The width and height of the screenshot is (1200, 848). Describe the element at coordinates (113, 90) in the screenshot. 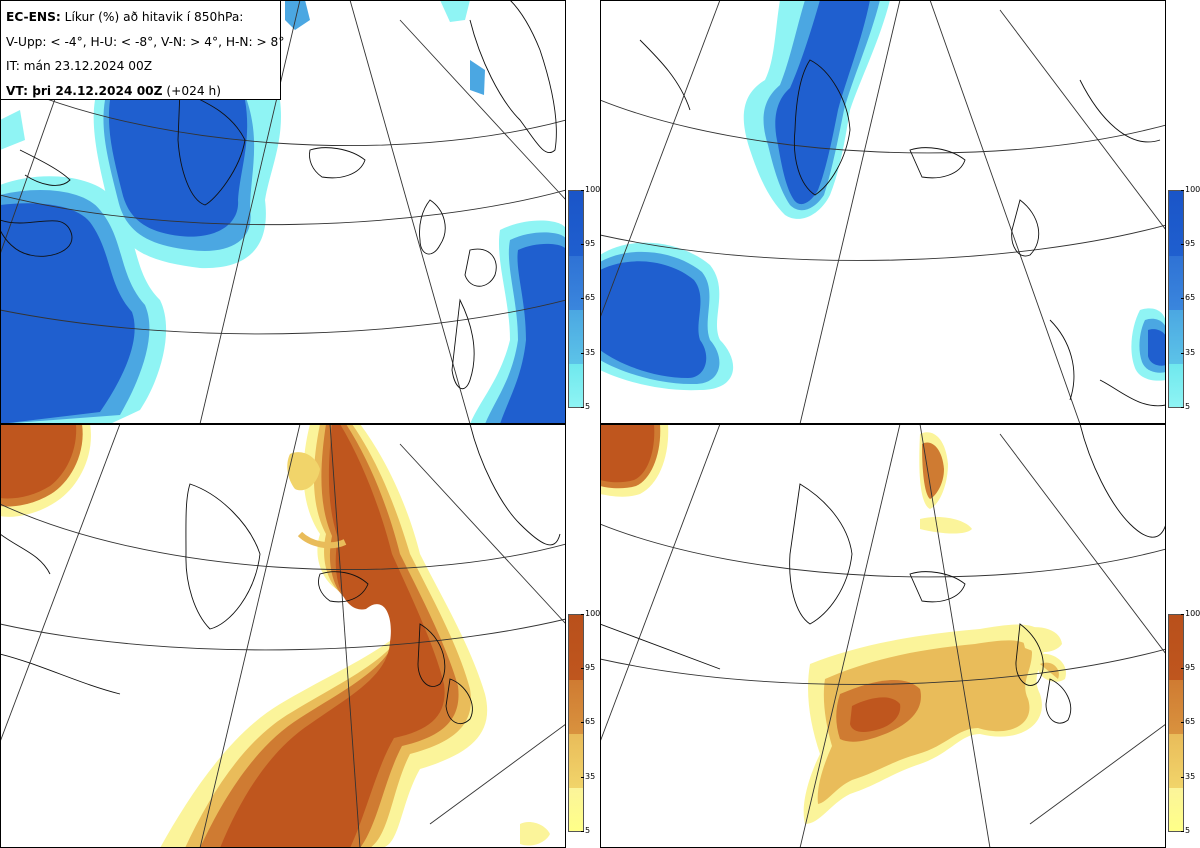

I see `title-line-4: VT: þri 24.12.2024 00Z (+024 h)` at that location.